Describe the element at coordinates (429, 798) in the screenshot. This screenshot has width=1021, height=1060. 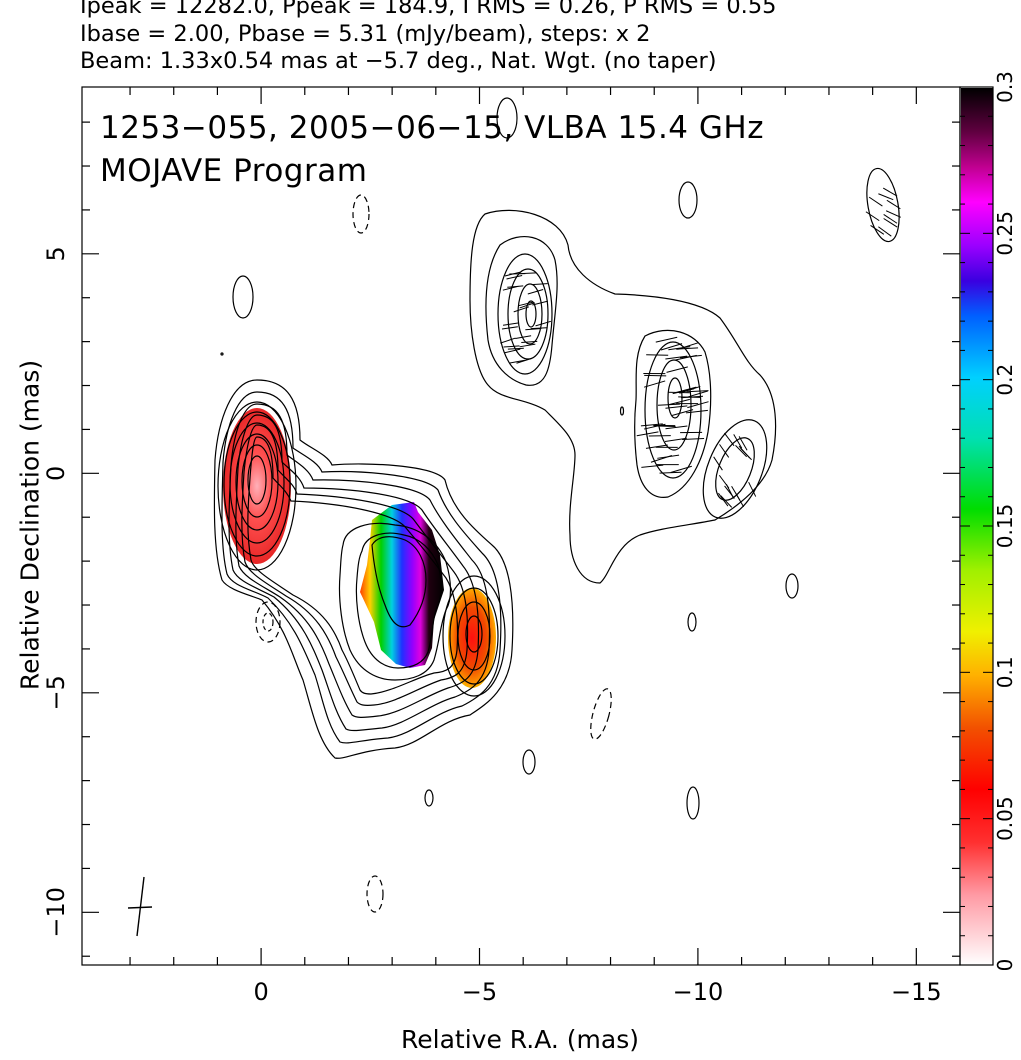
I see `contour-blob-r5` at that location.